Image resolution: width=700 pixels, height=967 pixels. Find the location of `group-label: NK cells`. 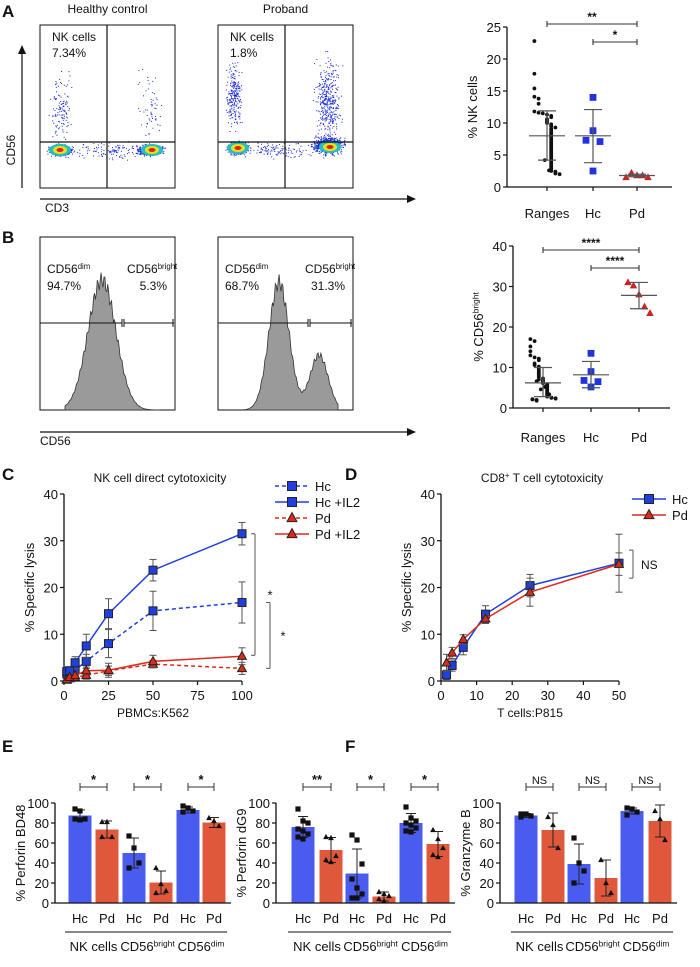

group-label: NK cells is located at coordinates (94, 946).